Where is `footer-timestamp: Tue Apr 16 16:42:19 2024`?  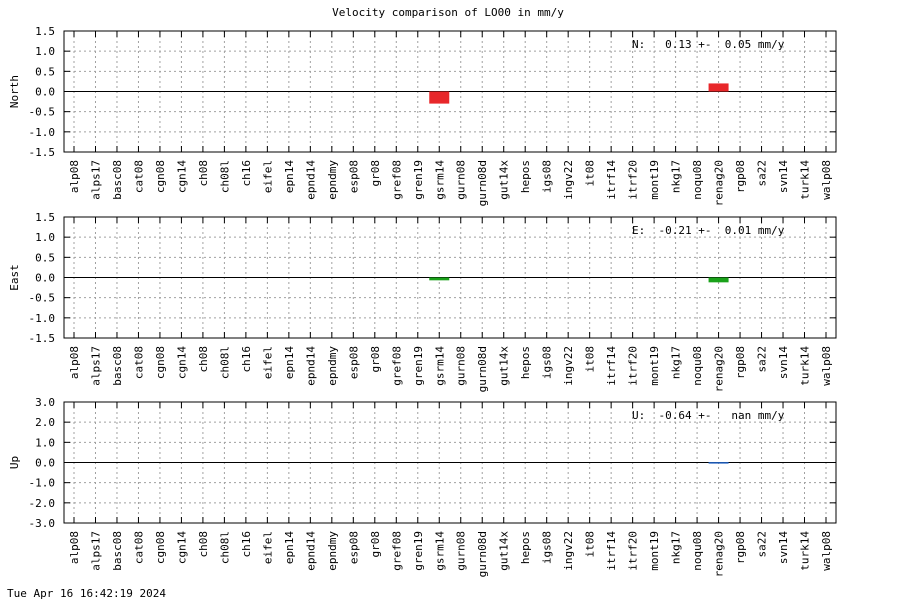
footer-timestamp: Tue Apr 16 16:42:19 2024 is located at coordinates (86, 593).